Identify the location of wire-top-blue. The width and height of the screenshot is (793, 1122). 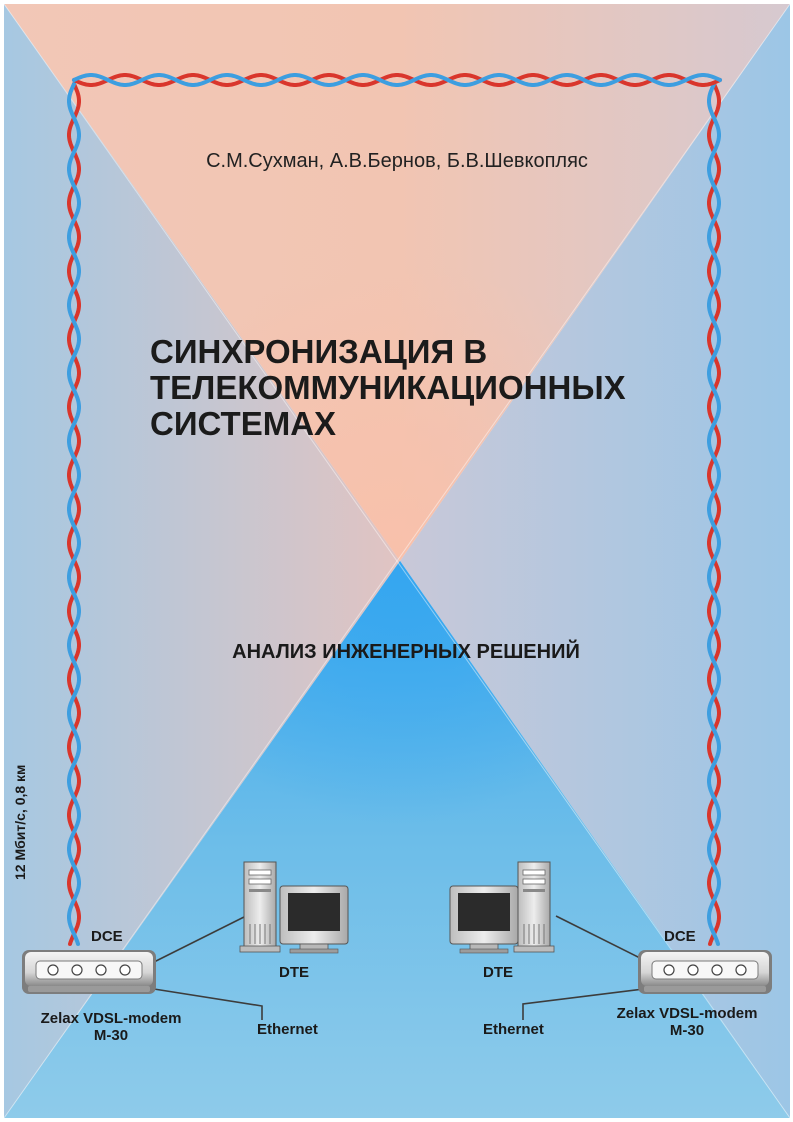
(397, 80).